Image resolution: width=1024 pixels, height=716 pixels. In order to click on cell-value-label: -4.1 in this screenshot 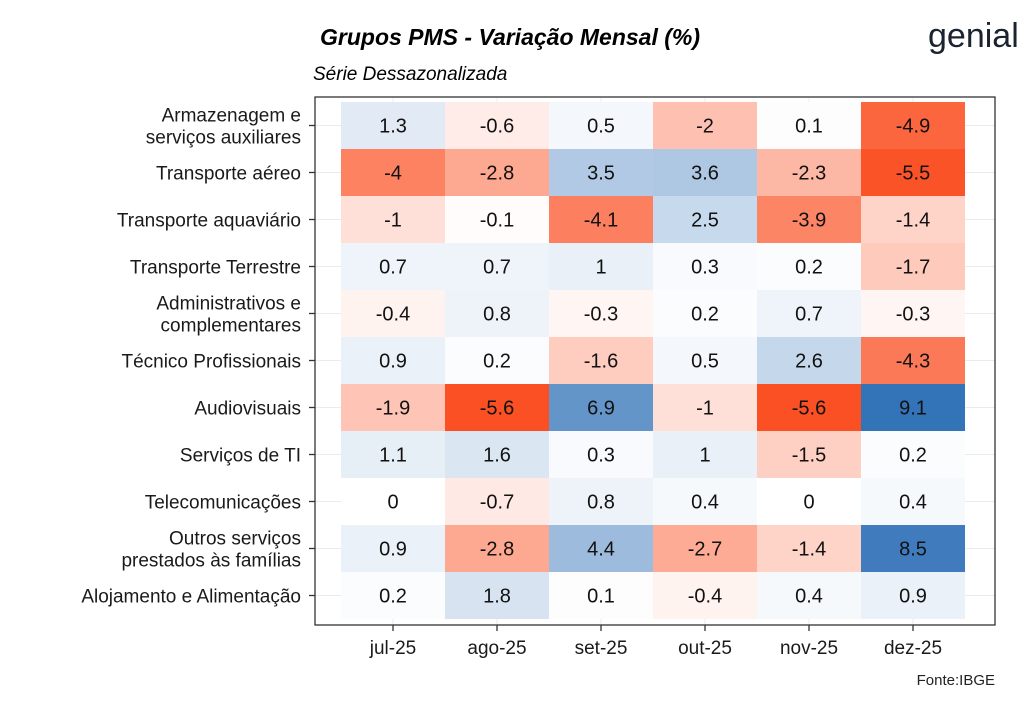, I will do `click(601, 221)`.